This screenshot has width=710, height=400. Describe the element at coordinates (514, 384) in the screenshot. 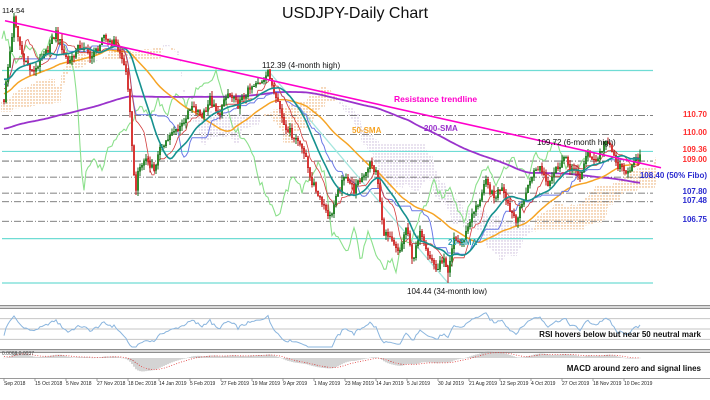

I see `date-axis-label: 12 Sep 2019` at that location.